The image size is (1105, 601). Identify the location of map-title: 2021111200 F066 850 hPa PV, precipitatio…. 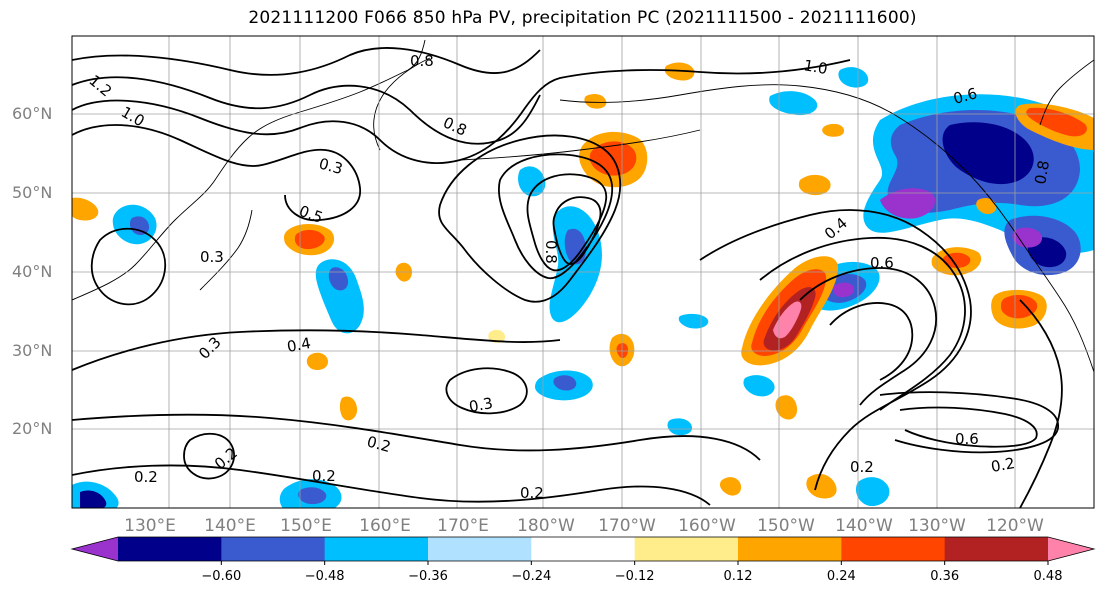
(582, 18).